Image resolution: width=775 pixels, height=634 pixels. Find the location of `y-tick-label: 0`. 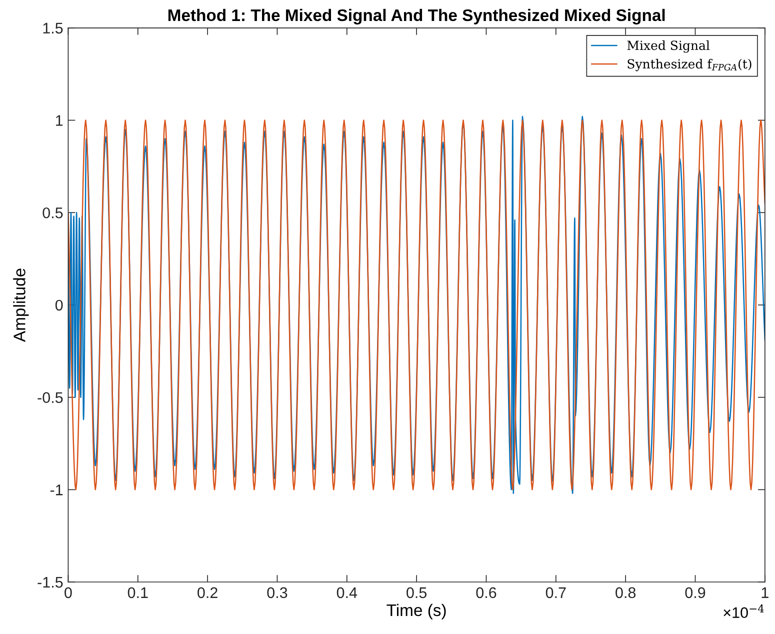

y-tick-label: 0 is located at coordinates (59, 305).